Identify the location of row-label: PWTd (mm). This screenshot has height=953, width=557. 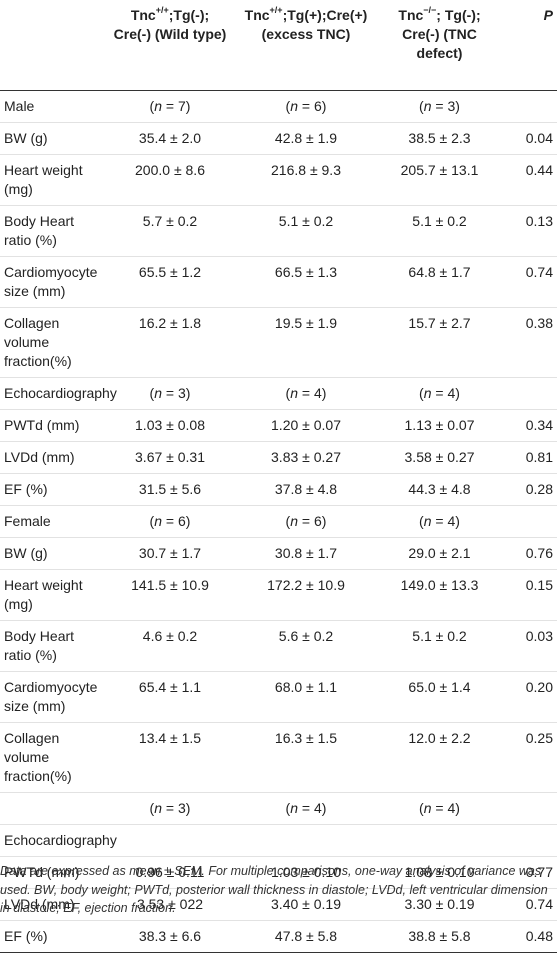
(51, 872).